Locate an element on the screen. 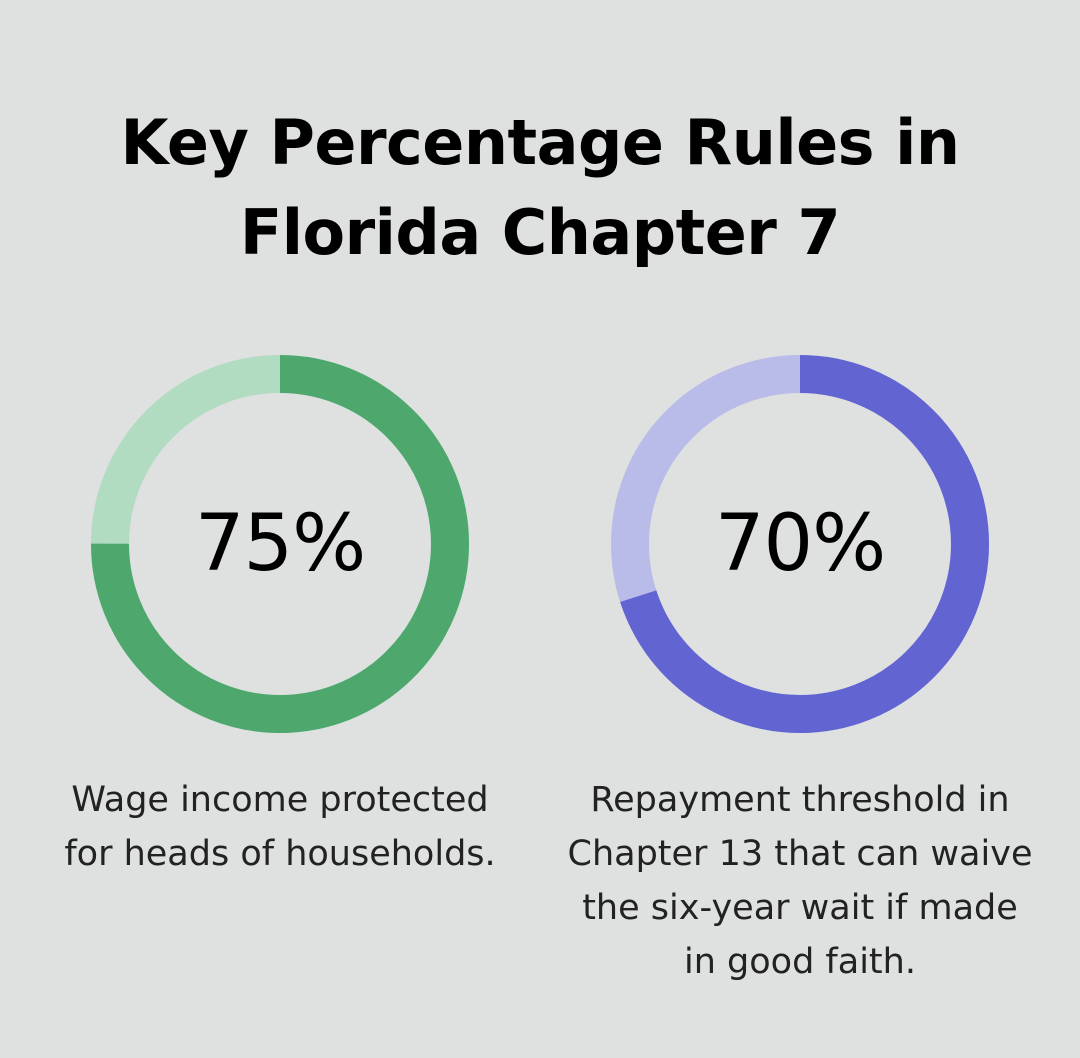 This screenshot has height=1058, width=1080. title-line-1: Key Percentage Rules in is located at coordinates (540, 142).